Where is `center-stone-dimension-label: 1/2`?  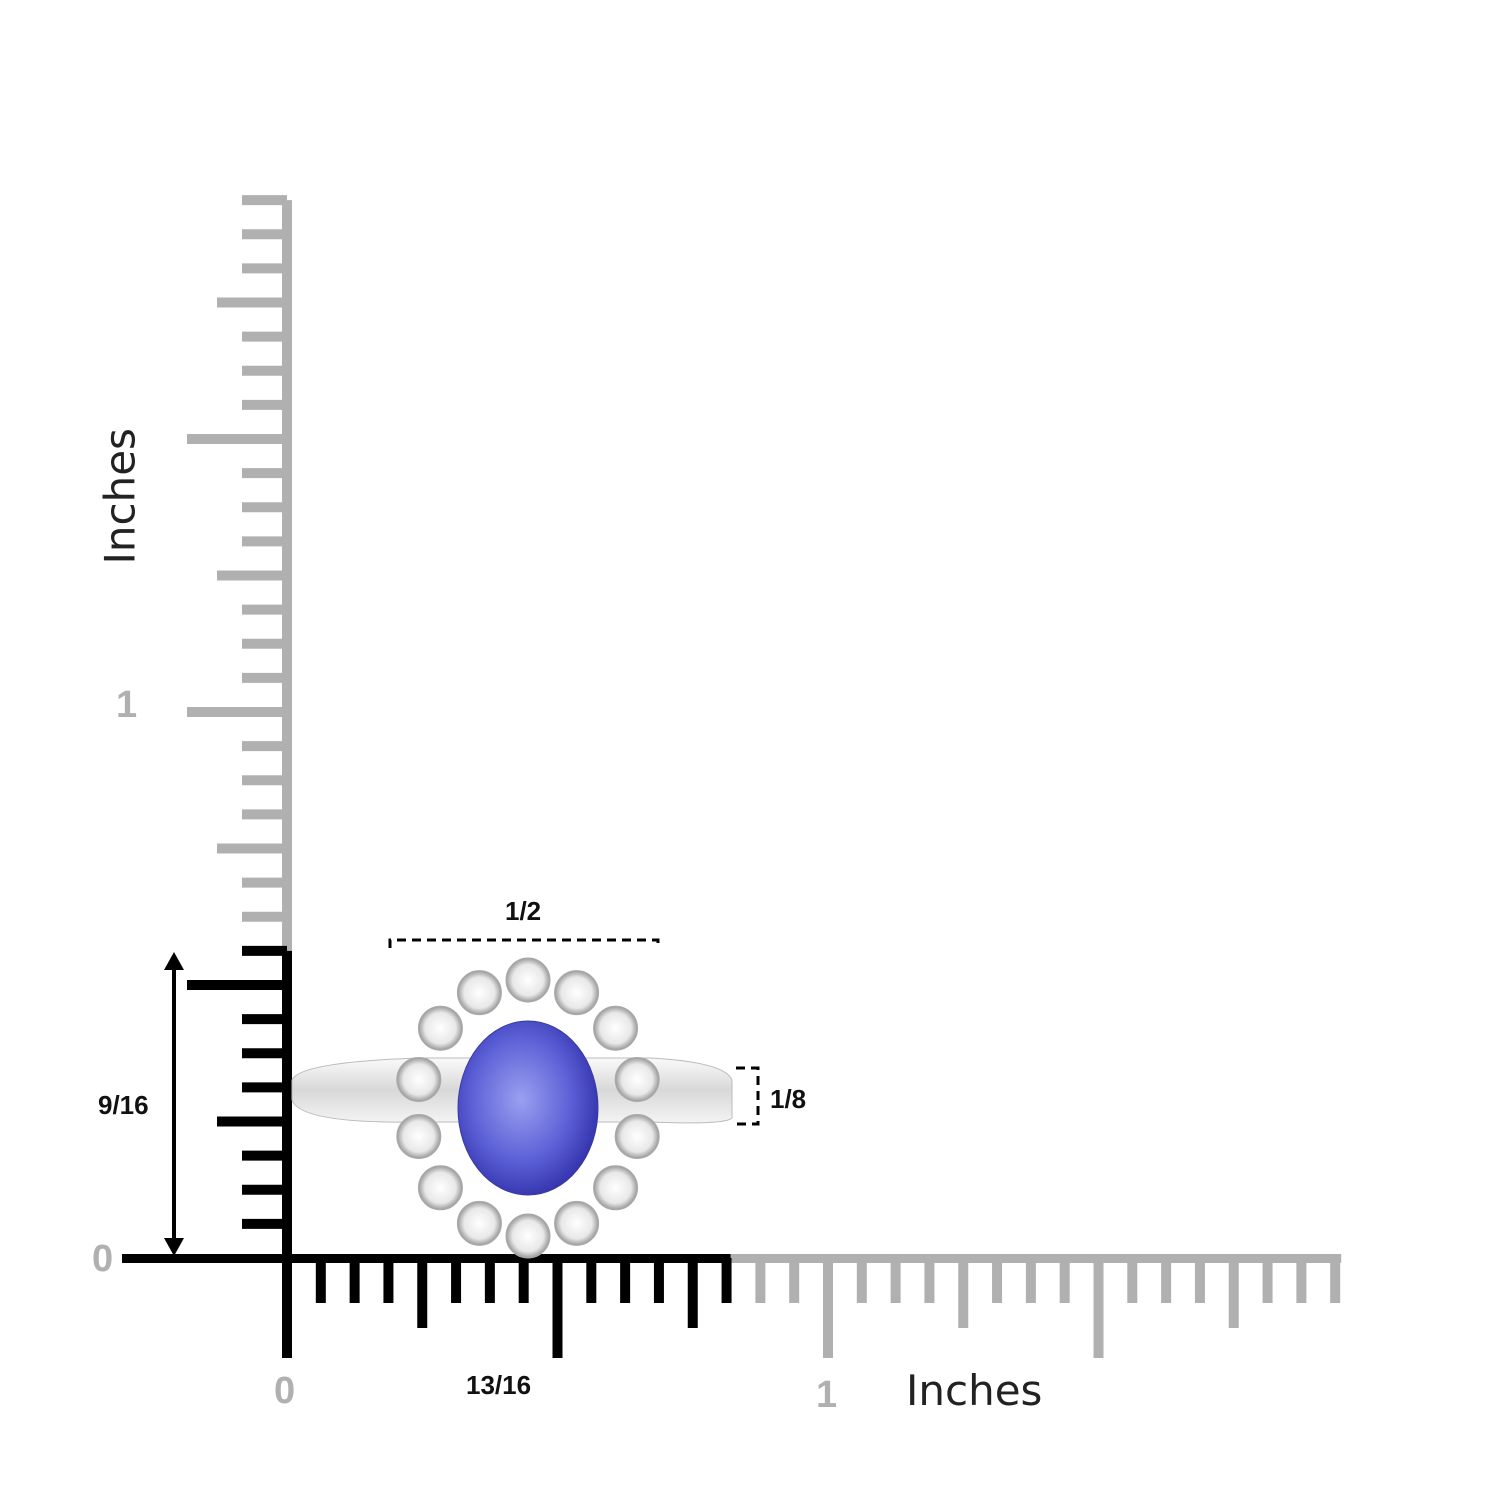 center-stone-dimension-label: 1/2 is located at coordinates (523, 911).